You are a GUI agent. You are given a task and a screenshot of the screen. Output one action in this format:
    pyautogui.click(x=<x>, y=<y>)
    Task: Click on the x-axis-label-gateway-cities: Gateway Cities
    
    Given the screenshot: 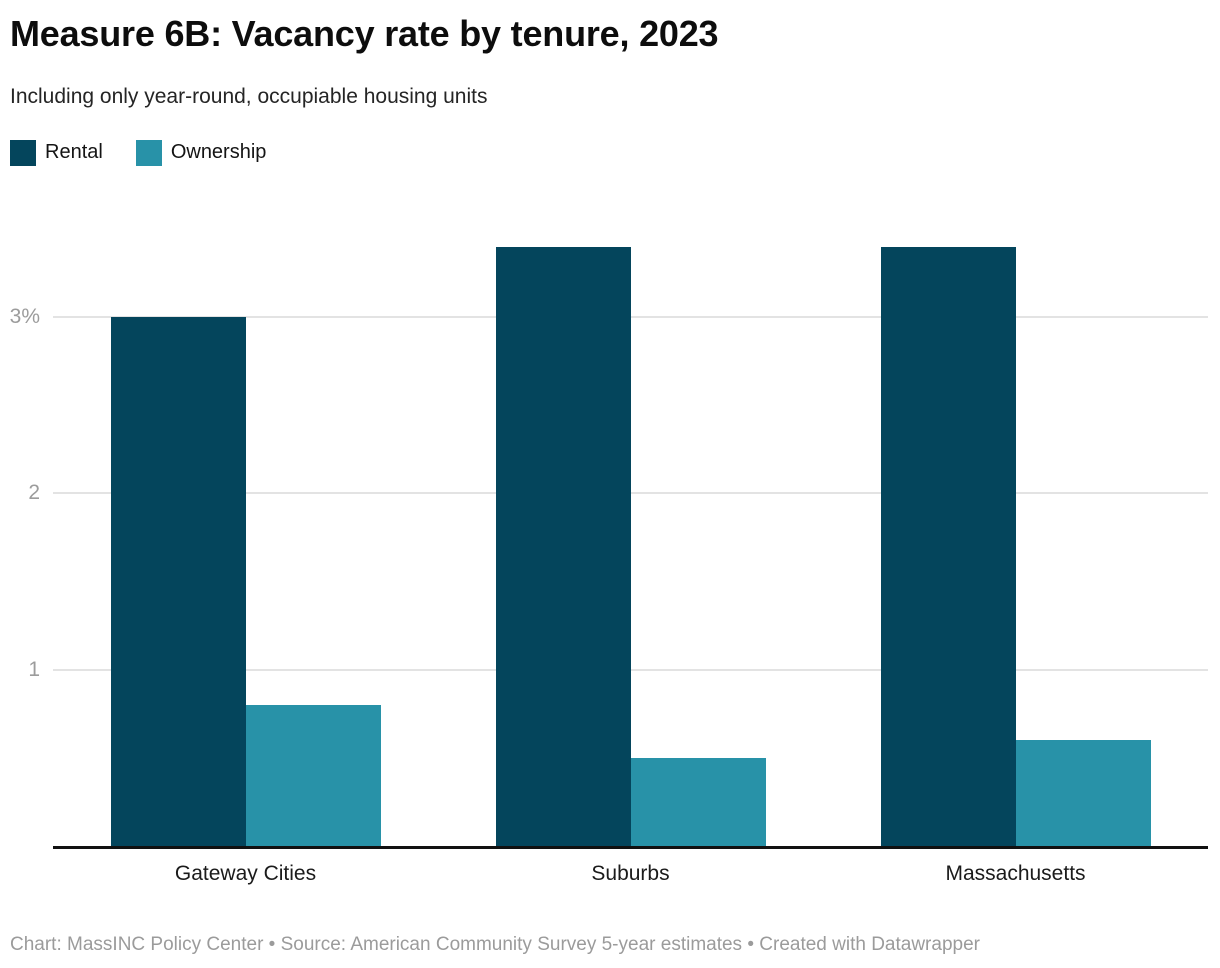 What is the action you would take?
    pyautogui.click(x=245, y=873)
    